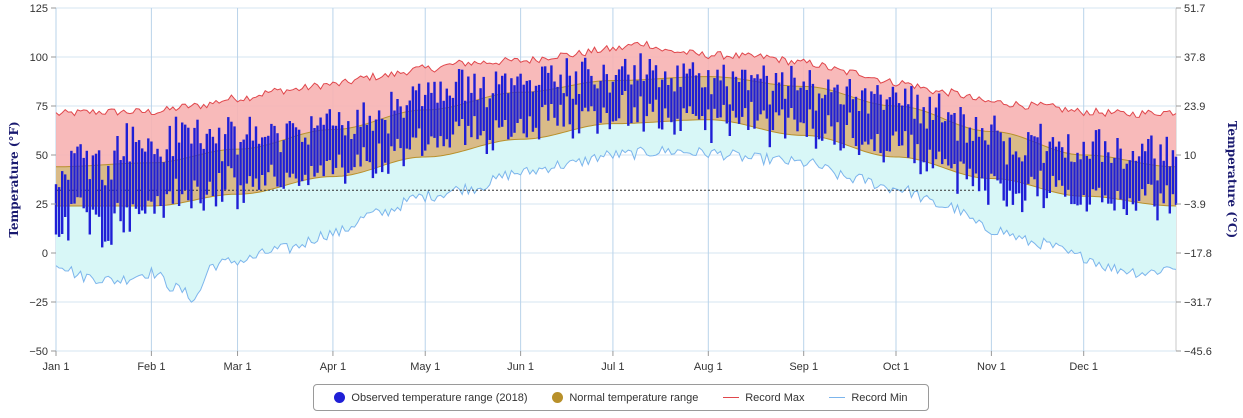 The width and height of the screenshot is (1243, 418). I want to click on legend-normal-label: Normal temperature range, so click(634, 397).